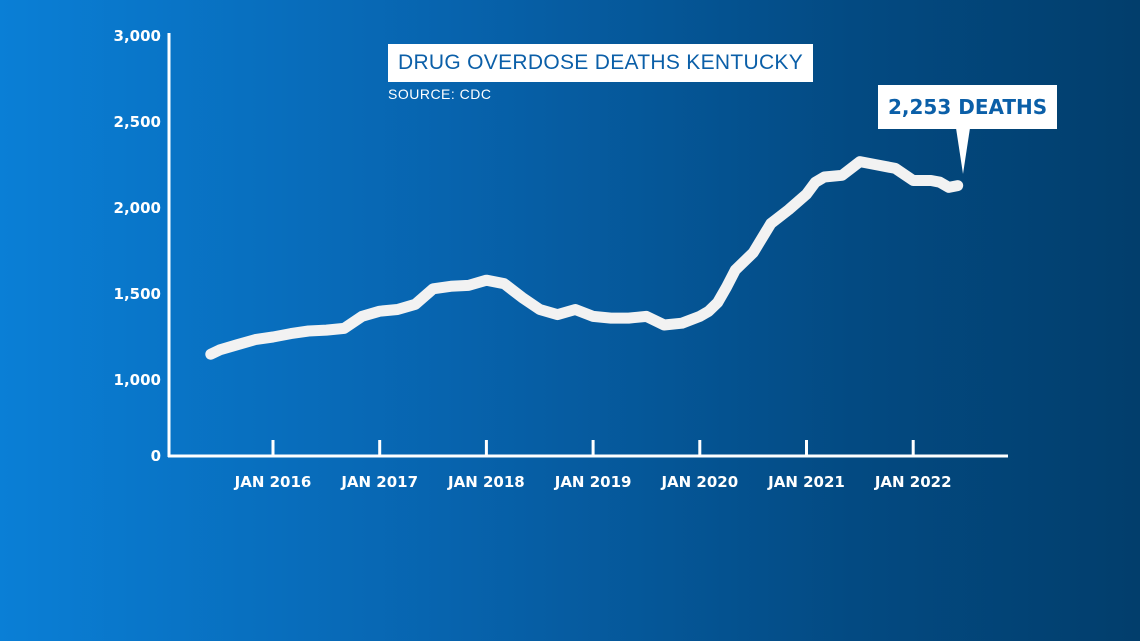 The width and height of the screenshot is (1140, 641). I want to click on x-tick-label: JAN 2022, so click(913, 482).